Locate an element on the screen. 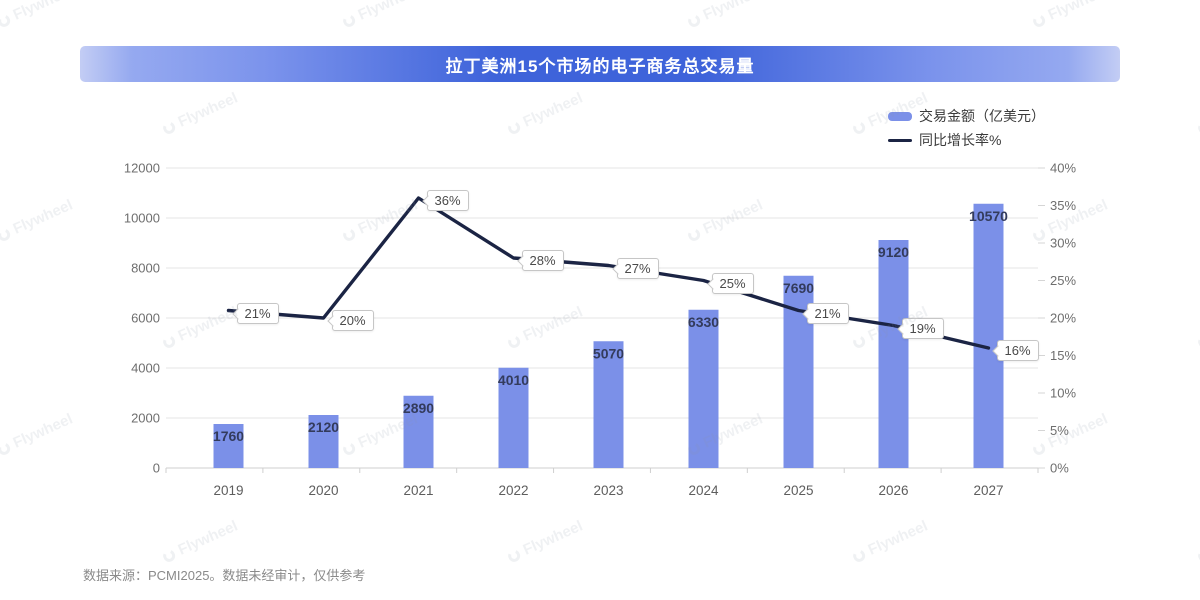  right-axis-tick: 30% is located at coordinates (1063, 243).